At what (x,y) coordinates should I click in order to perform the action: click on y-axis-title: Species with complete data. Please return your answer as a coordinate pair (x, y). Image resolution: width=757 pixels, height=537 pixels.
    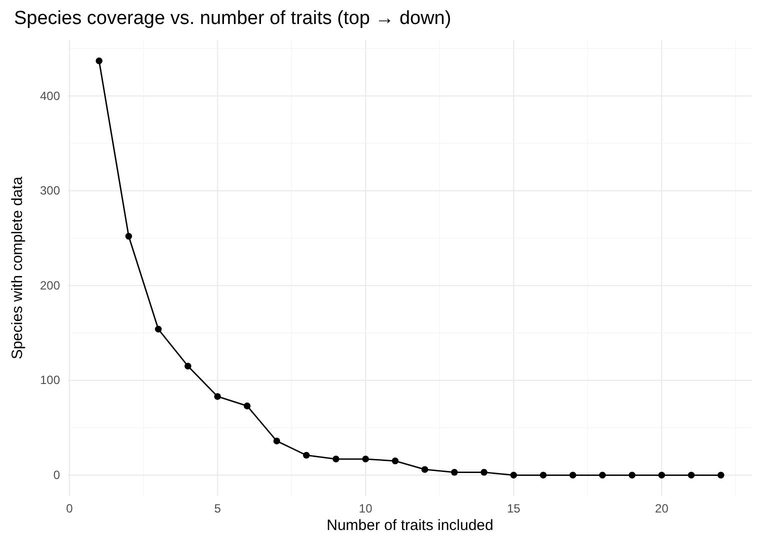
    Looking at the image, I should click on (17, 268).